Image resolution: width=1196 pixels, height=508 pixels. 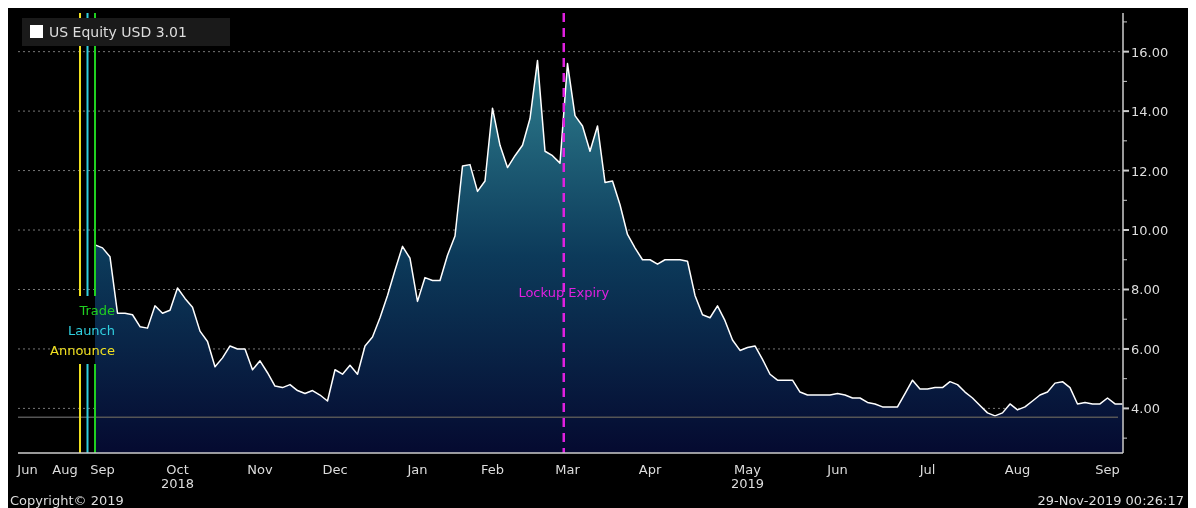 I want to click on x-tick-label: Jul, so click(x=927, y=469).